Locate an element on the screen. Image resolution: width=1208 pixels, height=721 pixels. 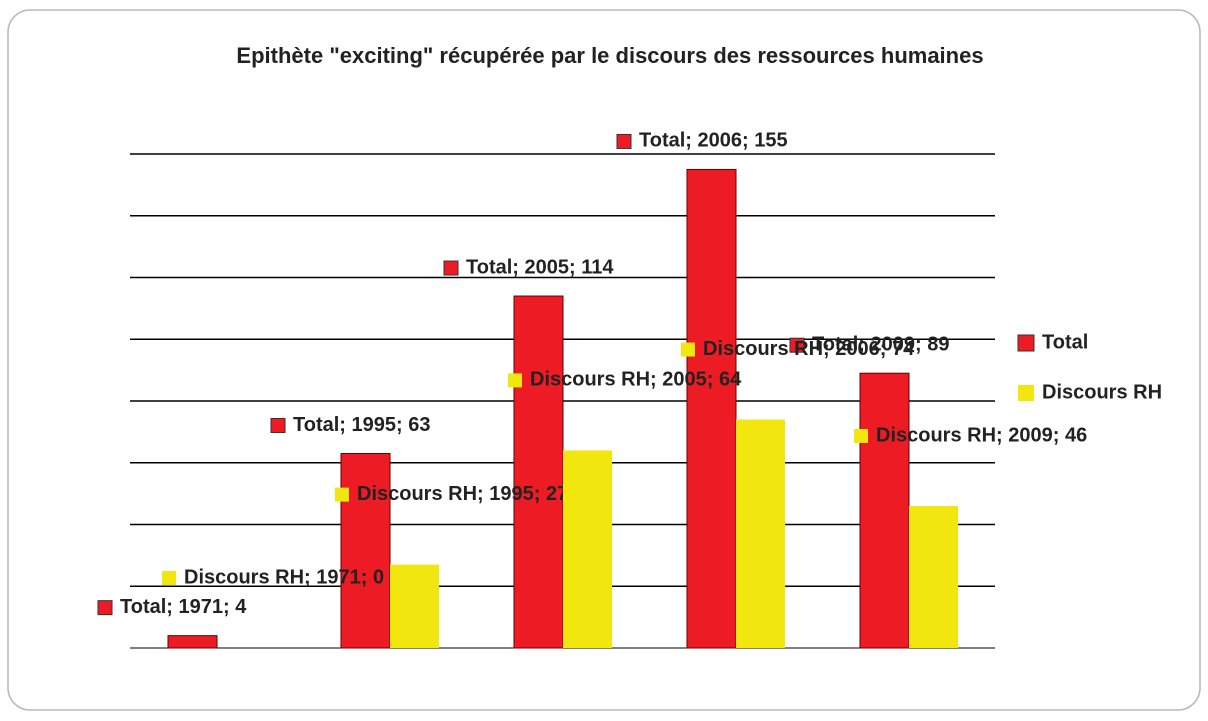
data-label: Discours RH; 2006; 74 is located at coordinates (809, 349).